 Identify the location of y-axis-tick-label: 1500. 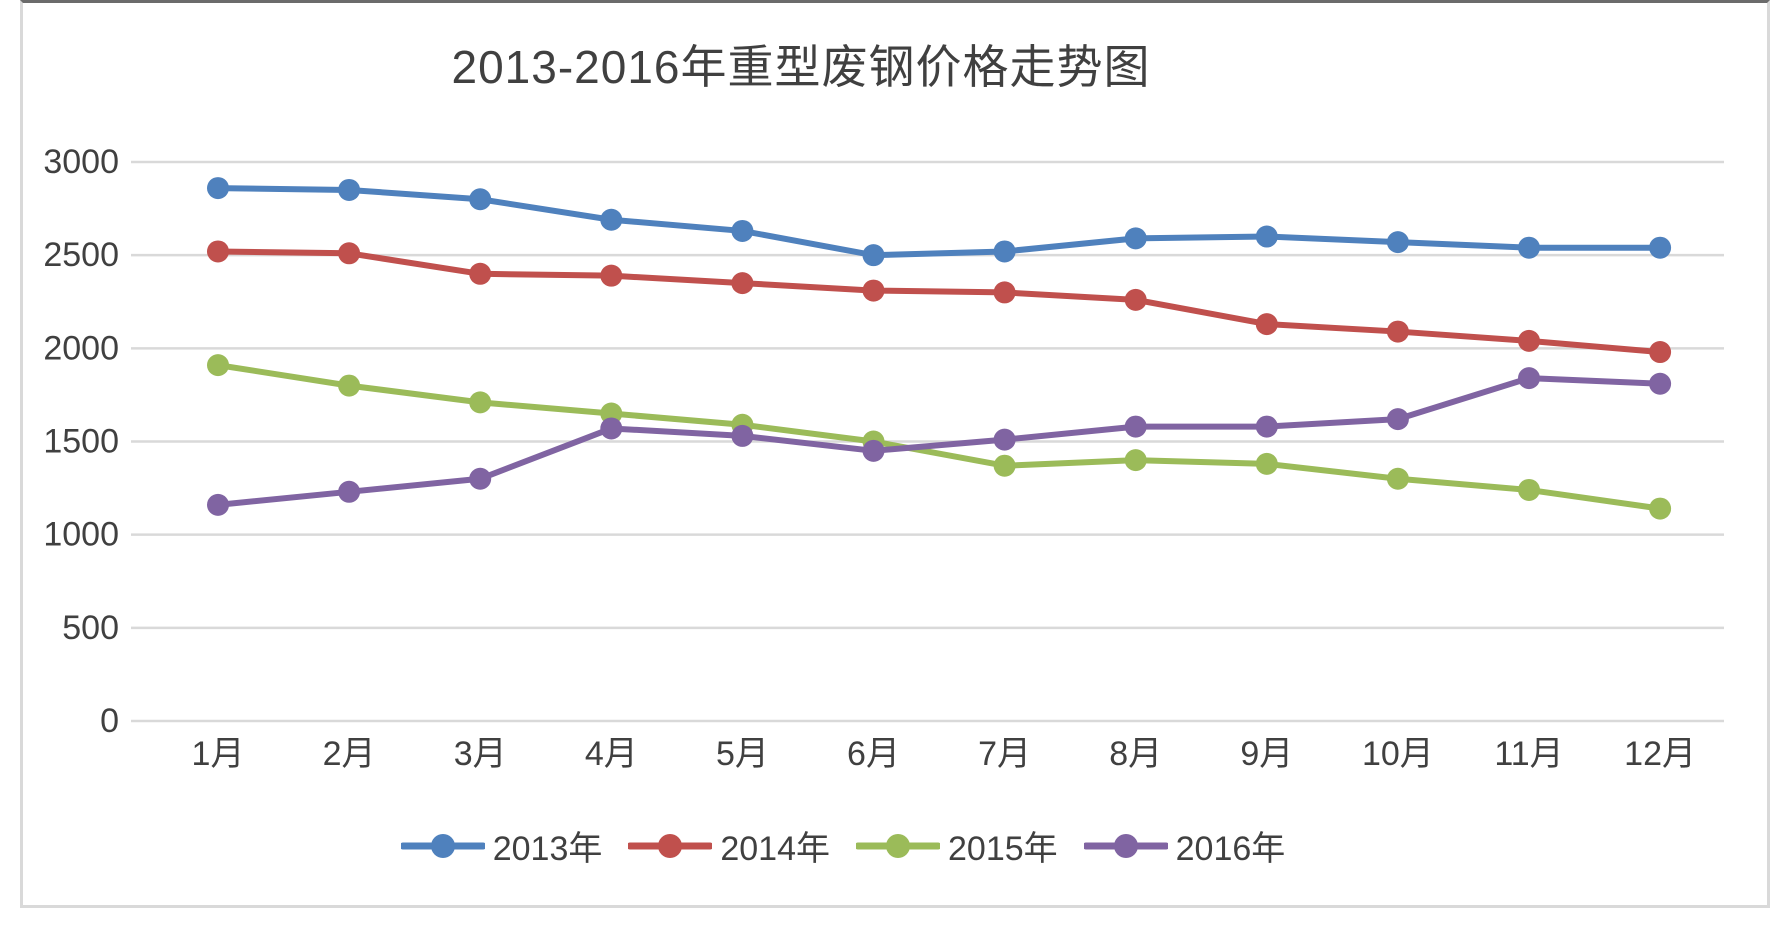
(81, 442).